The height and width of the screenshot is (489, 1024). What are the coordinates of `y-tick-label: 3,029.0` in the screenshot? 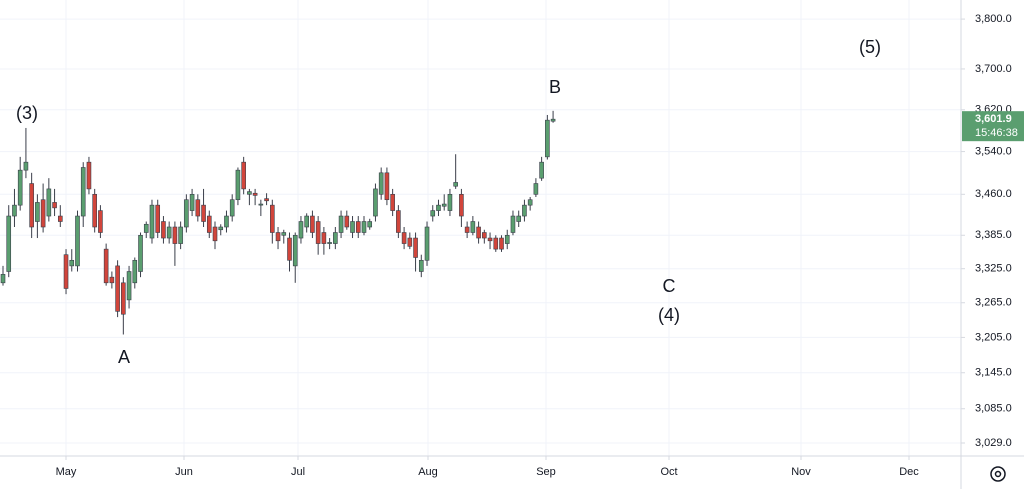 It's located at (993, 443).